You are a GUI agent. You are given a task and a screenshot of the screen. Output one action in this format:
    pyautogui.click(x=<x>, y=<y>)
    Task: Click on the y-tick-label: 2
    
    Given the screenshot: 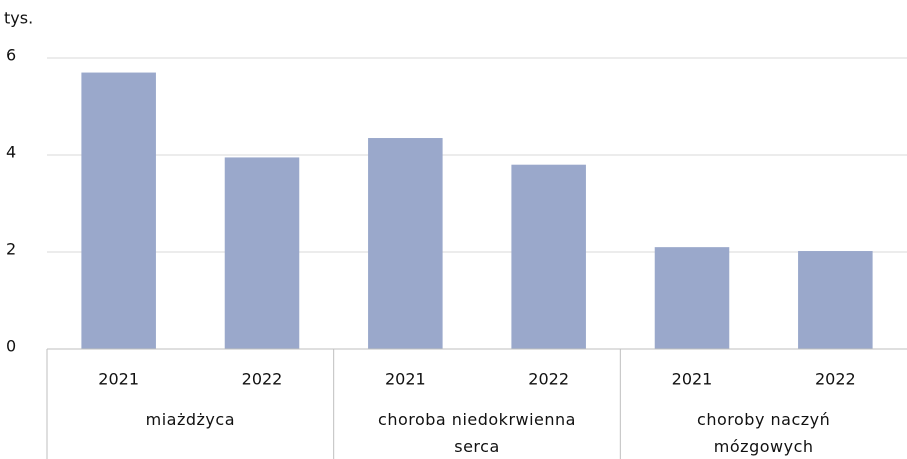 What is the action you would take?
    pyautogui.click(x=11, y=249)
    